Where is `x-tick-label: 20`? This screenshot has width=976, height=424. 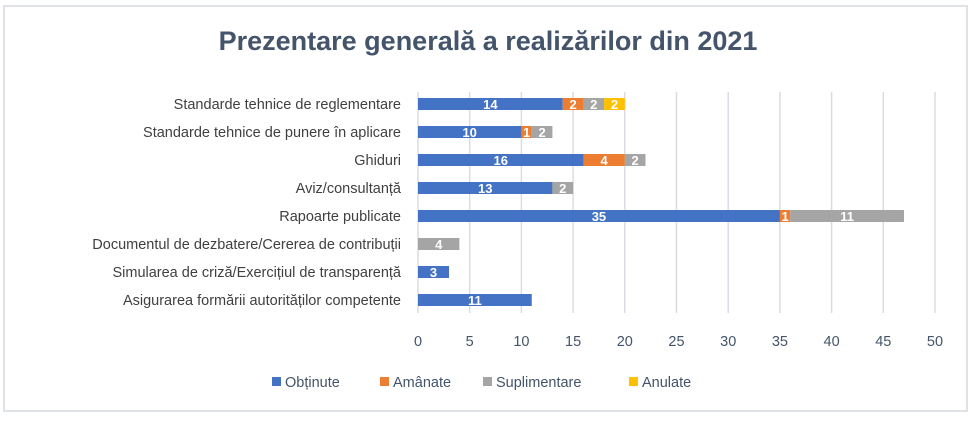
x-tick-label: 20 is located at coordinates (625, 342).